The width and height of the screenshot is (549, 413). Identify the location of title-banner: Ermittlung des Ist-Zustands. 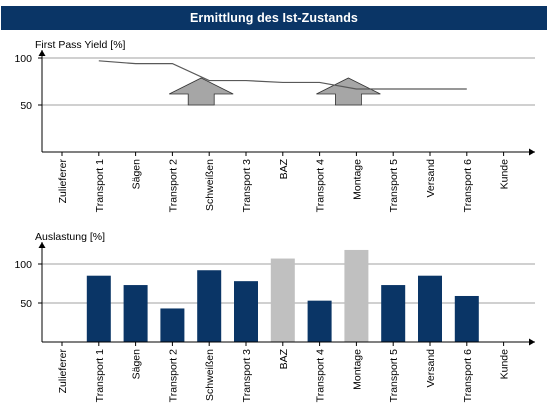
(274, 18).